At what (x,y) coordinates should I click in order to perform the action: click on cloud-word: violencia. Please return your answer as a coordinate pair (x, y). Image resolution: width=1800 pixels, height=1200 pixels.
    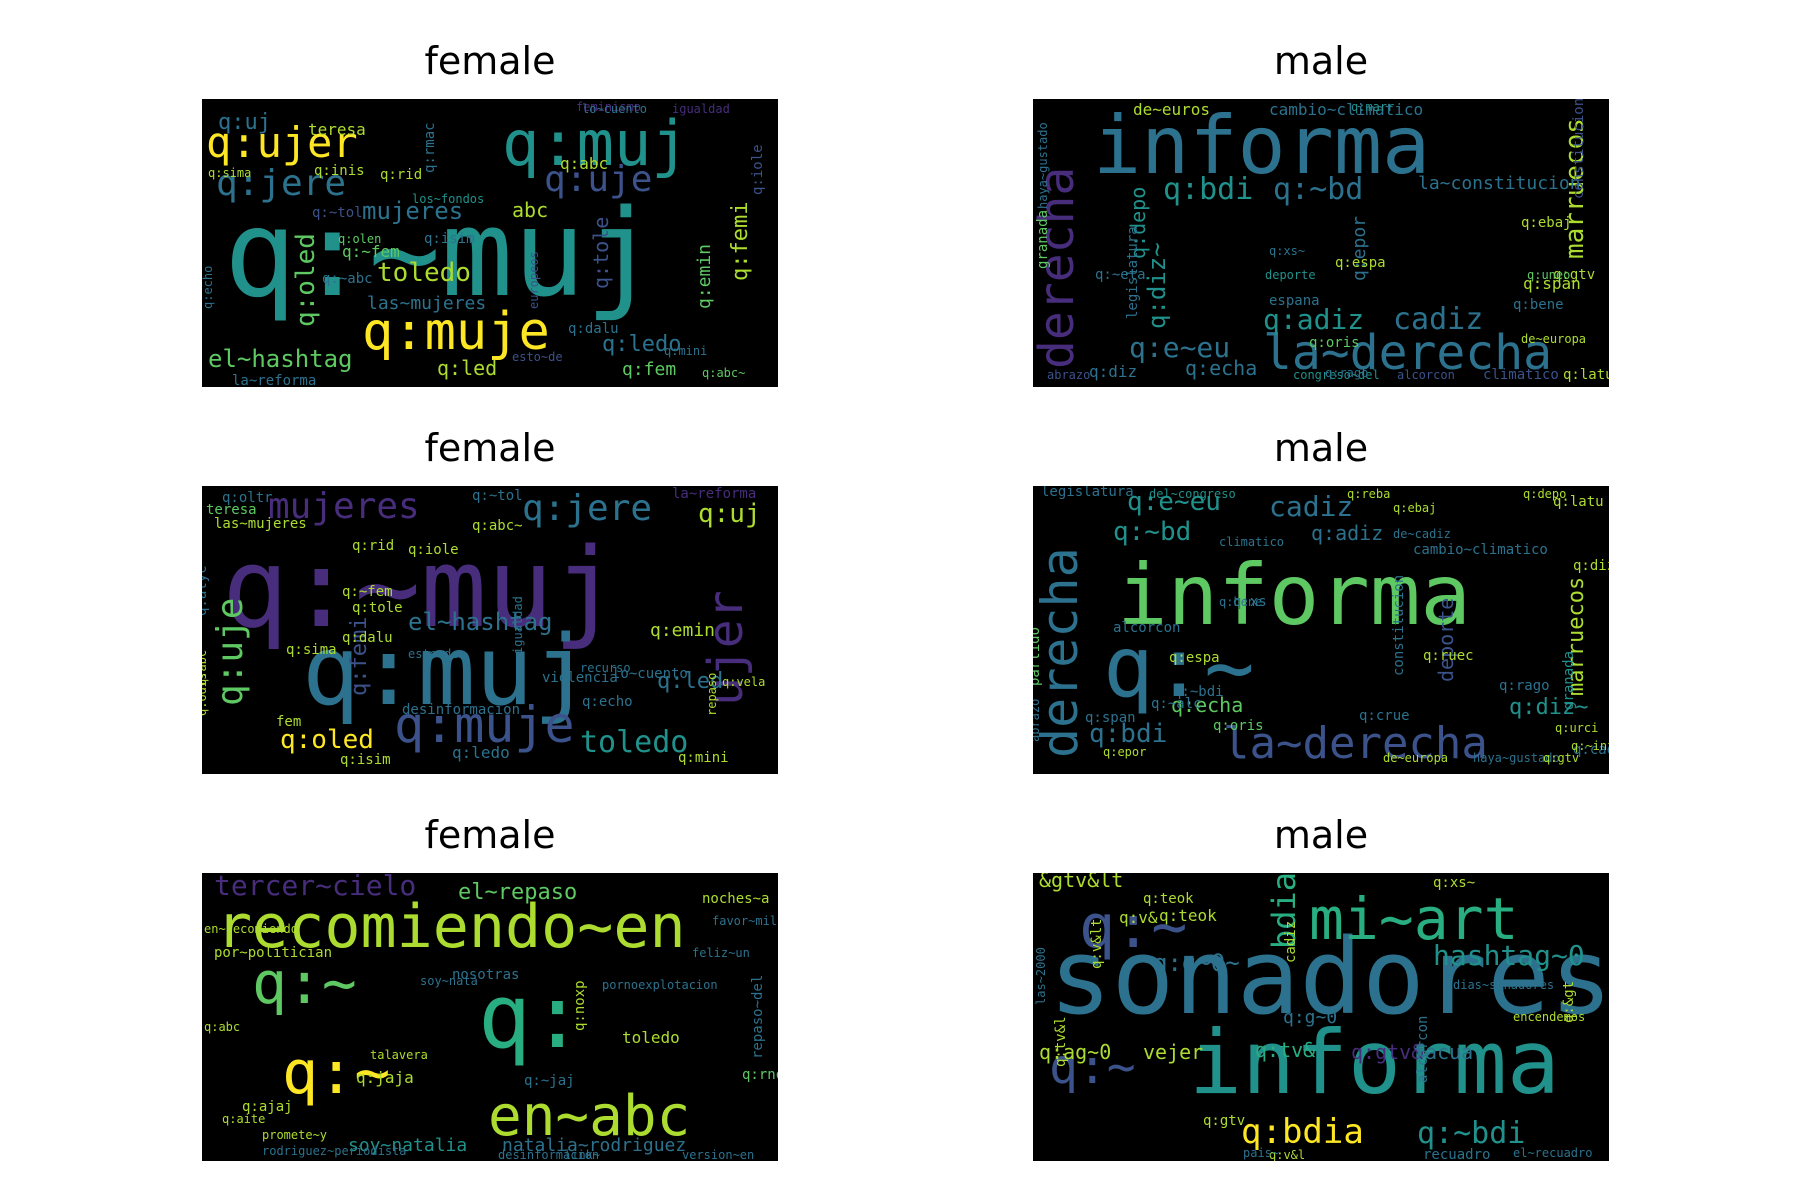
    Looking at the image, I should click on (580, 678).